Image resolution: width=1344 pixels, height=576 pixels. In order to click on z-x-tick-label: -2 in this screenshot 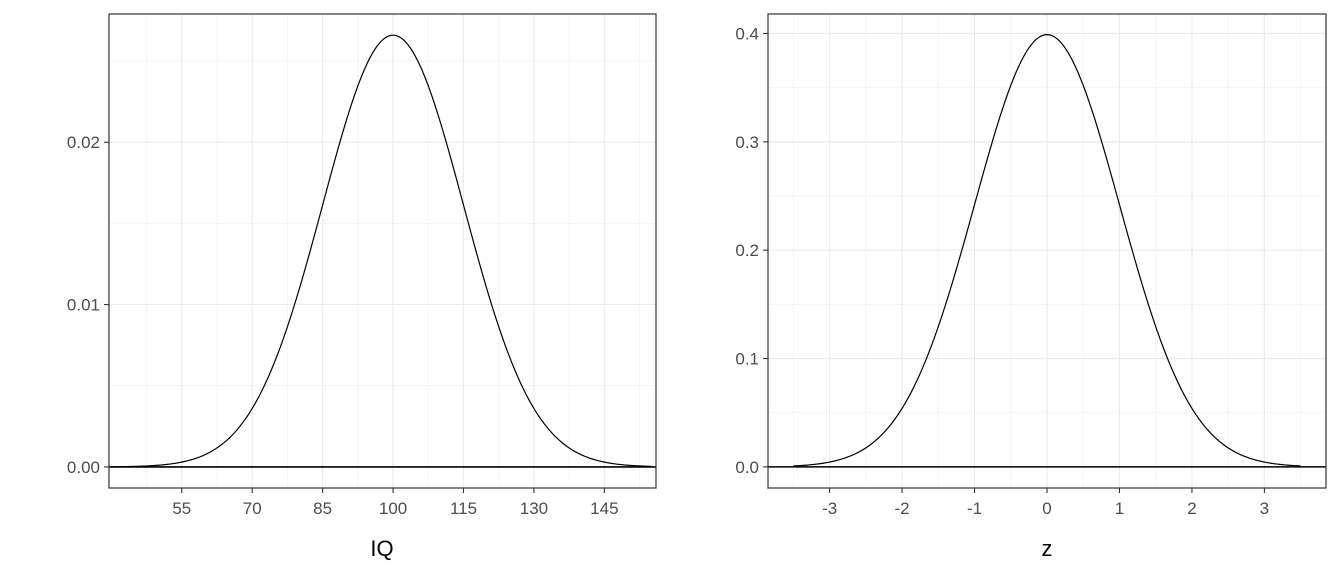, I will do `click(902, 508)`.